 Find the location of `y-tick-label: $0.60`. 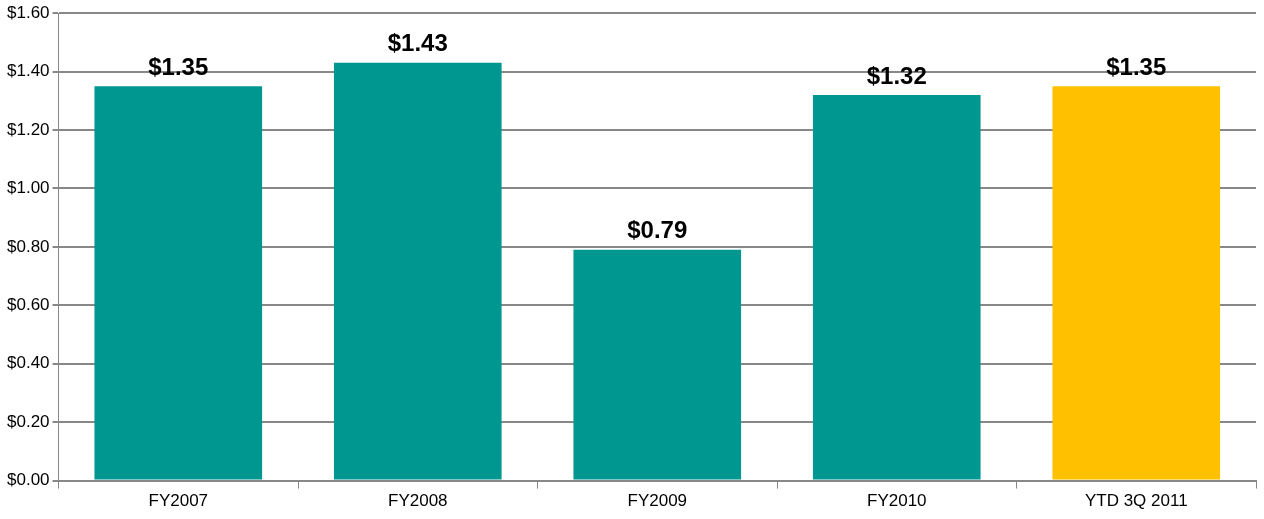

y-tick-label: $0.60 is located at coordinates (28, 305).